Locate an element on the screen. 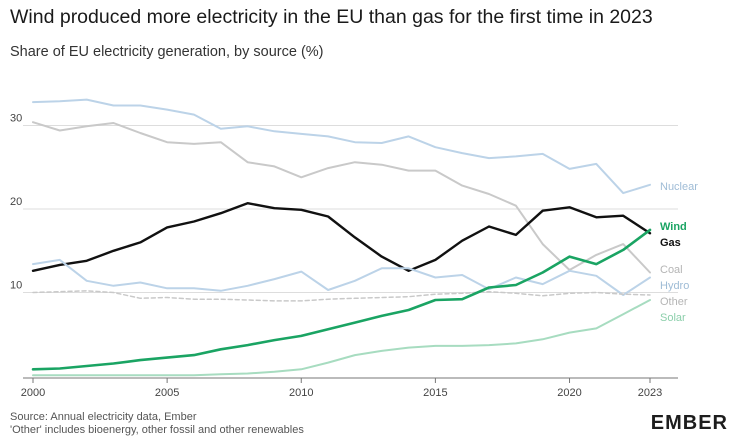 This screenshot has height=447, width=740. ember-logo: EMBER is located at coordinates (689, 423).